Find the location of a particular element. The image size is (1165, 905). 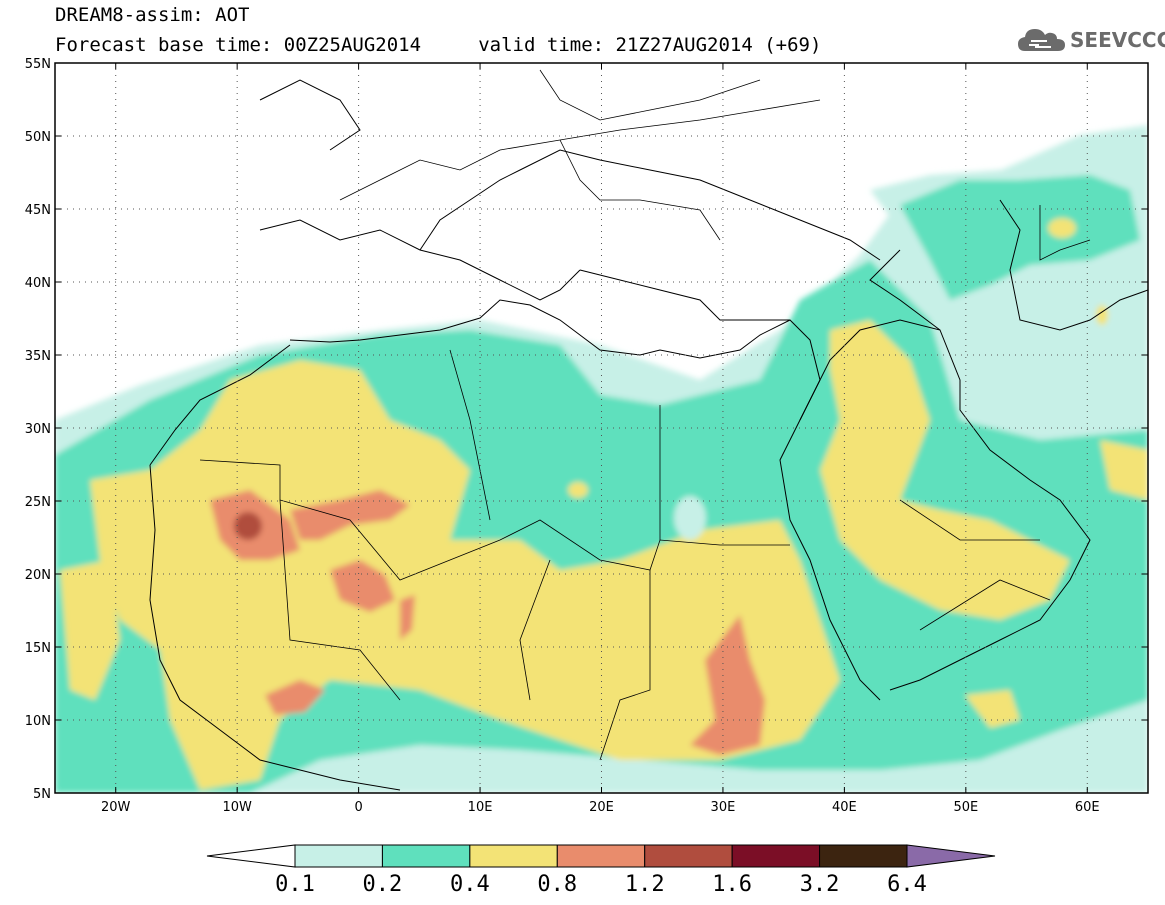

lat-tick-label: 5N is located at coordinates (42, 794).